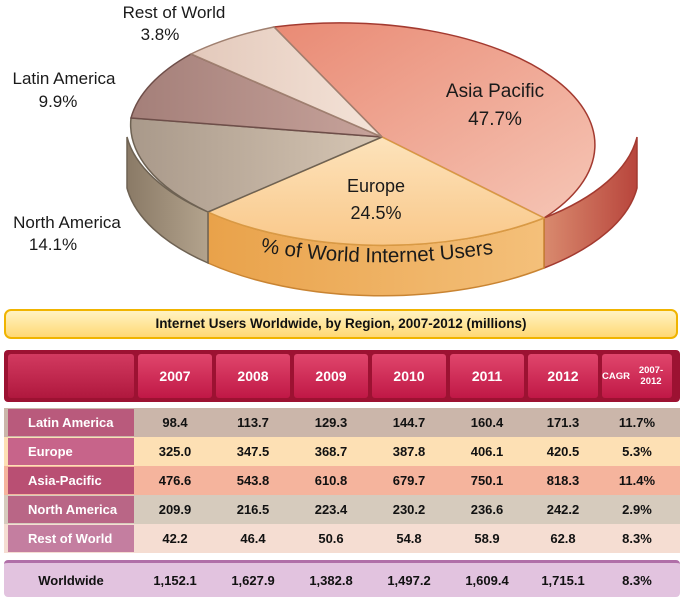 This screenshot has width=685, height=601. Describe the element at coordinates (175, 480) in the screenshot. I see `value-cell: 476.6` at that location.